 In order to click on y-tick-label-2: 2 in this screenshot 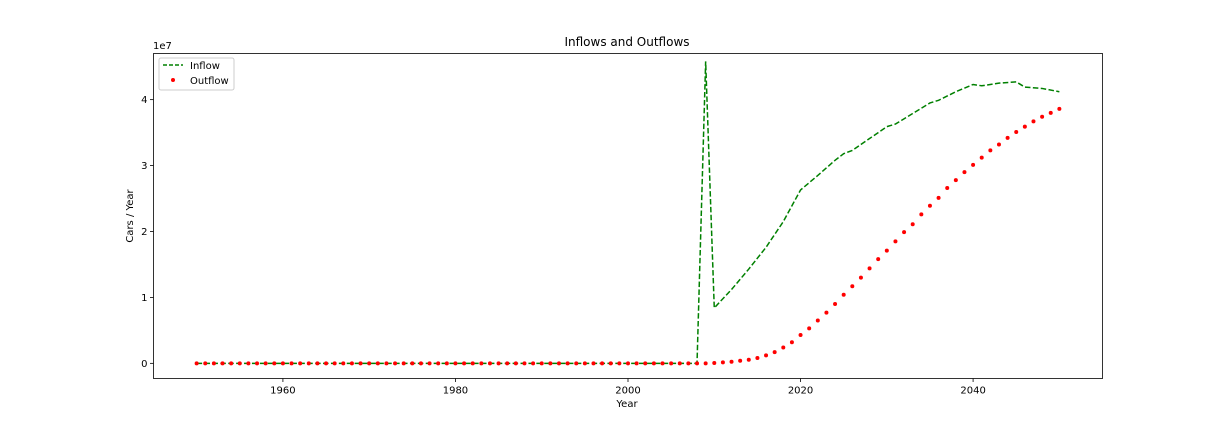, I will do `click(144, 232)`.